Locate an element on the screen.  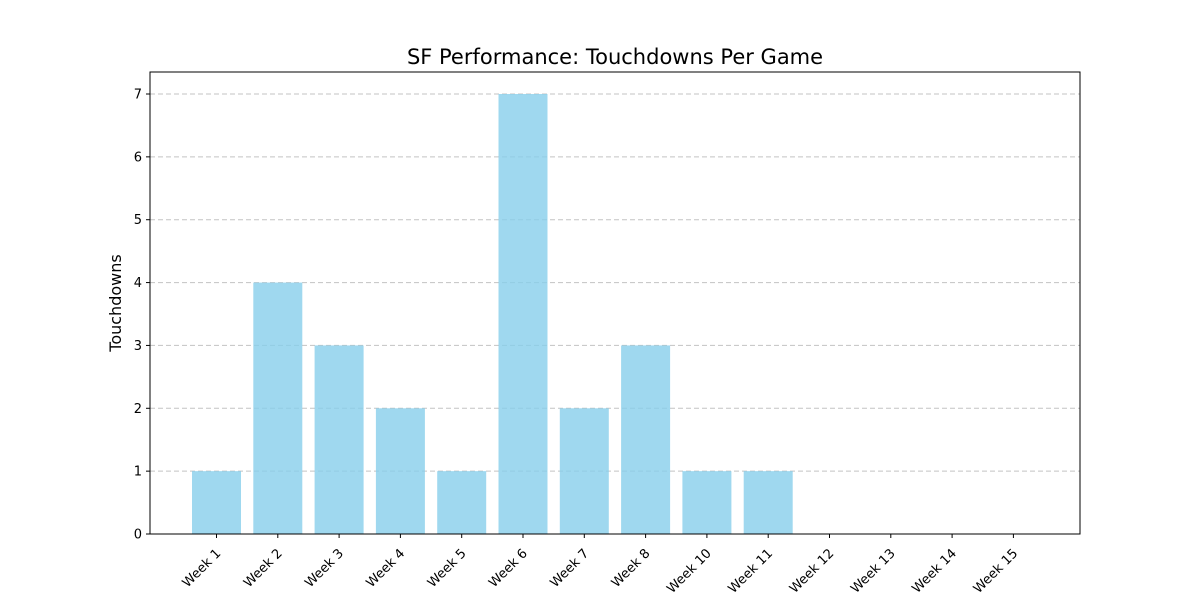
y-tick-label: 6 is located at coordinates (138, 157).